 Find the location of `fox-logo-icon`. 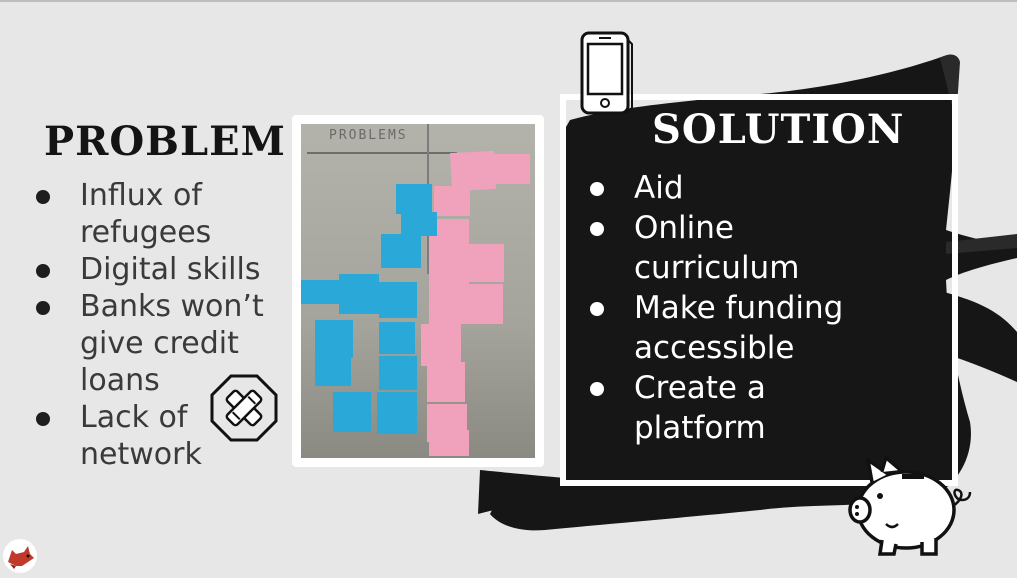

fox-logo-icon is located at coordinates (20, 556).